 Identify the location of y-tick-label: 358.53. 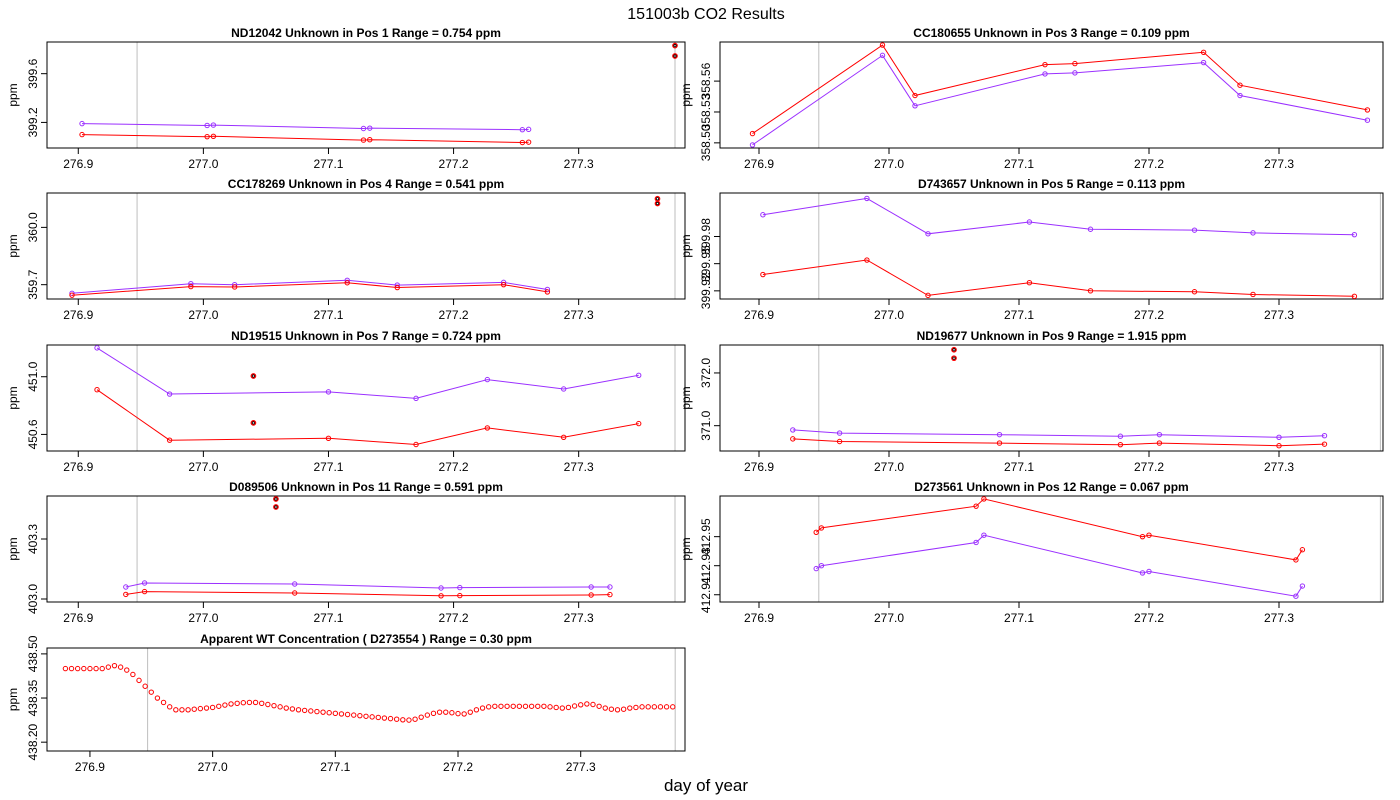
(706, 111).